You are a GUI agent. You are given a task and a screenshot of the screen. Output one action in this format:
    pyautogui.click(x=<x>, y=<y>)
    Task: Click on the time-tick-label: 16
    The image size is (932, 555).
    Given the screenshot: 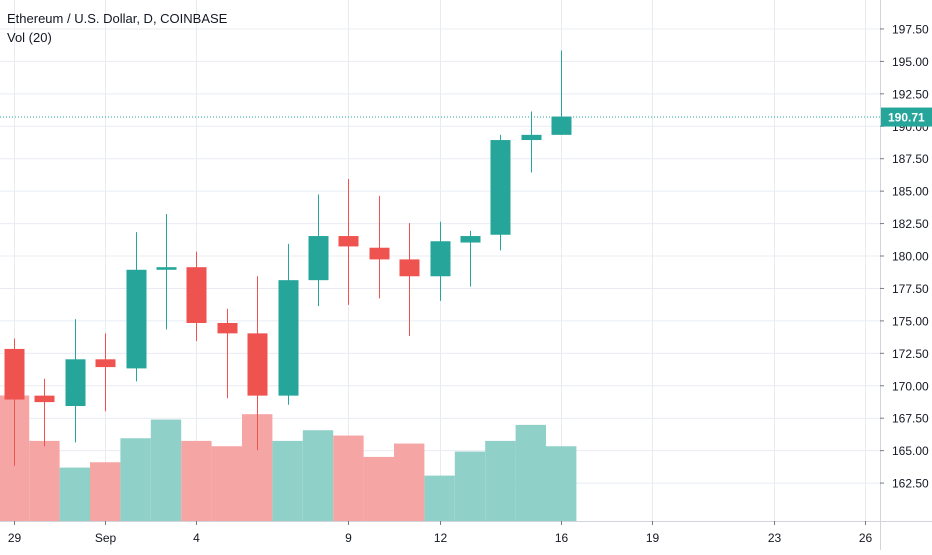 What is the action you would take?
    pyautogui.click(x=562, y=538)
    